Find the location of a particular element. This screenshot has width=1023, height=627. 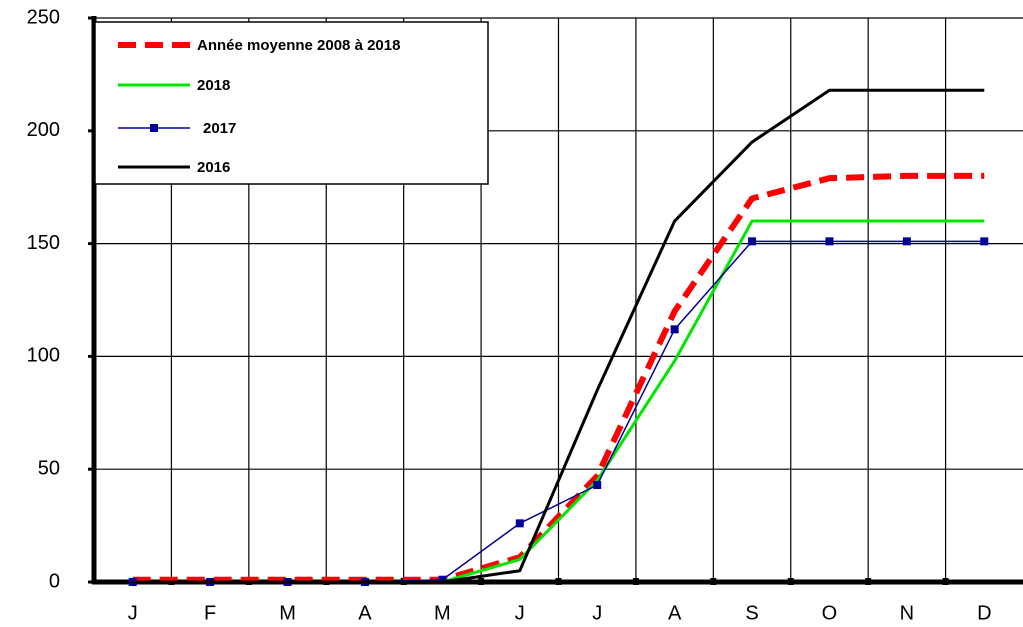

y-tick-label: 50 is located at coordinates (49, 468).